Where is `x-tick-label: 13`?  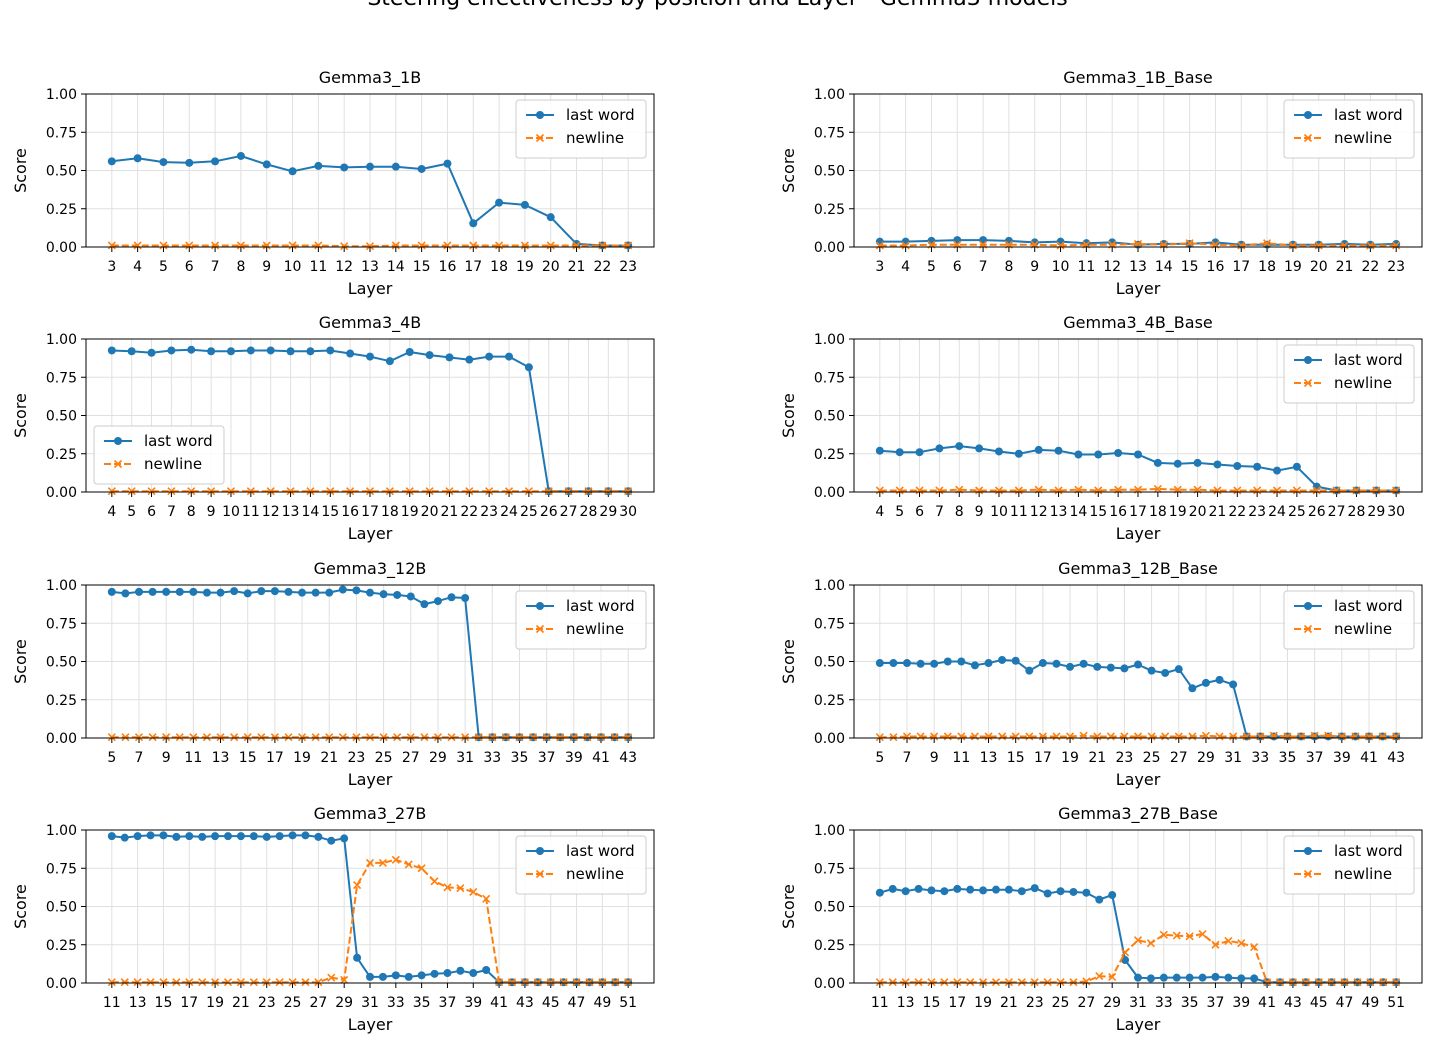 x-tick-label: 13 is located at coordinates (138, 1003).